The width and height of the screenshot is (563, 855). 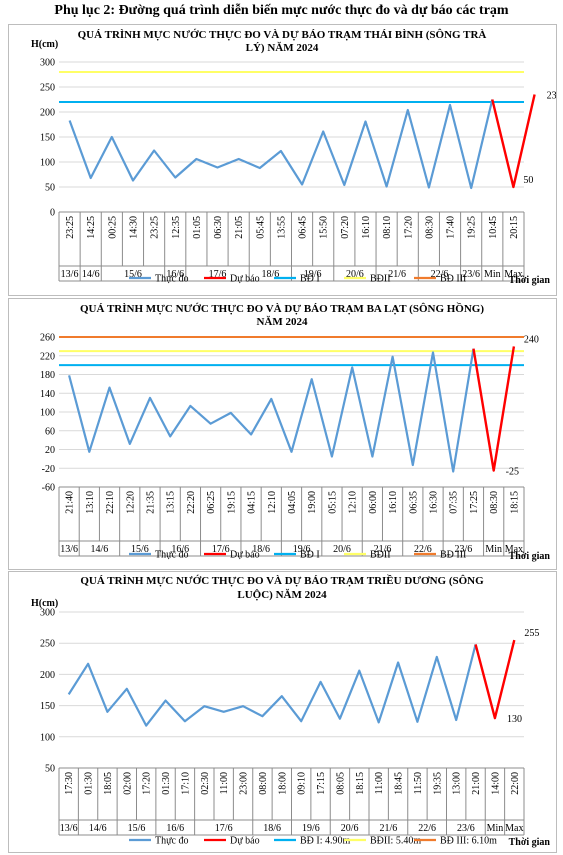 What do you see at coordinates (281, 227) in the screenshot?
I see `x-tick-label: 13:55` at bounding box center [281, 227].